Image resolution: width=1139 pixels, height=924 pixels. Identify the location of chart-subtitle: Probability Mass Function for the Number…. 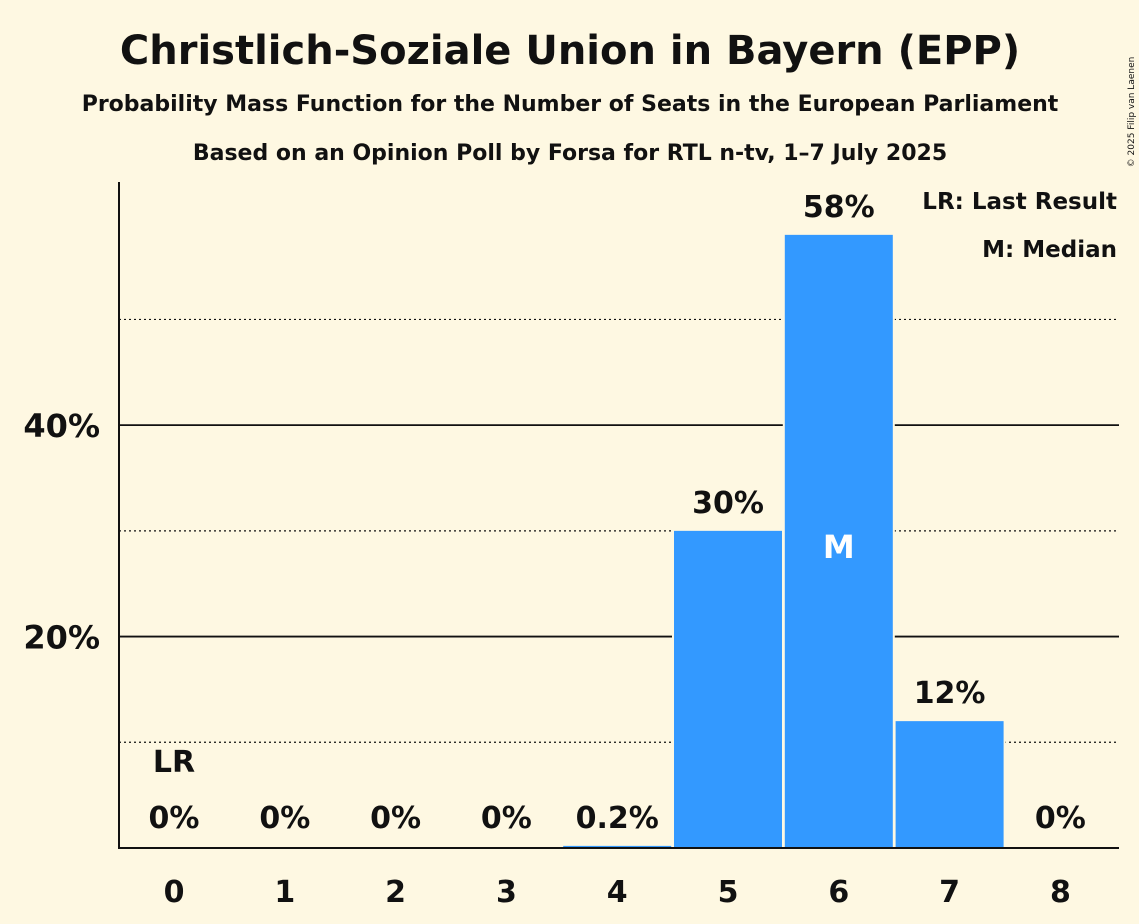
(570, 104).